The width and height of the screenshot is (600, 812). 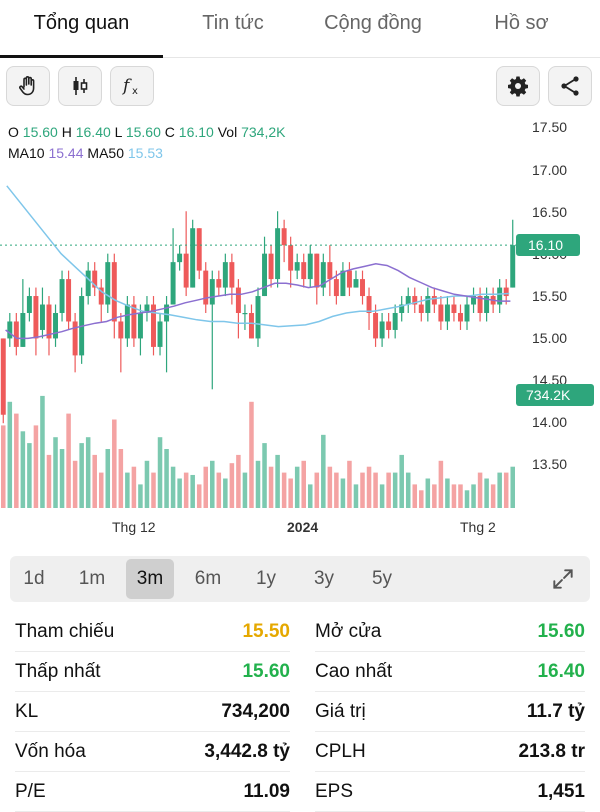 I want to click on ma10-label: MA10, so click(x=26, y=153).